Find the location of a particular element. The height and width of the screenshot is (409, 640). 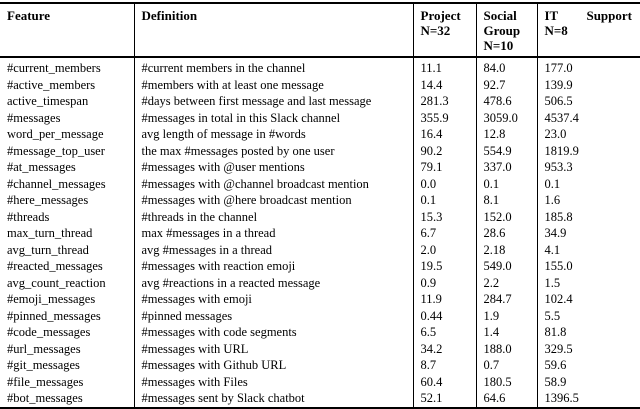

column-header-project-label: Project is located at coordinates (440, 15).